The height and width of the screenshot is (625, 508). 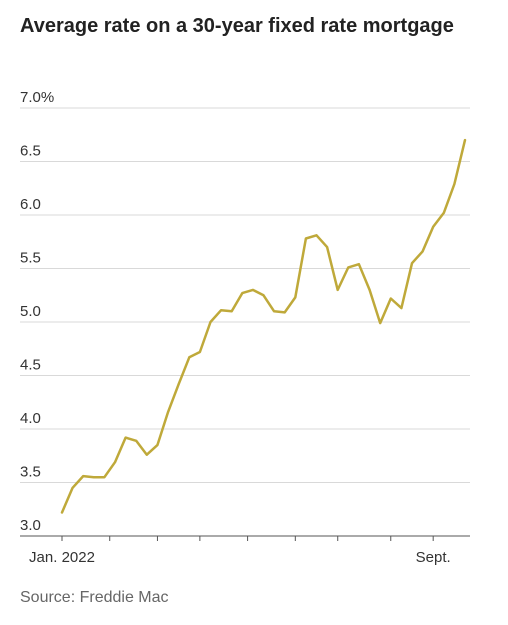 I want to click on y-tick-label: 5.5, so click(x=30, y=258).